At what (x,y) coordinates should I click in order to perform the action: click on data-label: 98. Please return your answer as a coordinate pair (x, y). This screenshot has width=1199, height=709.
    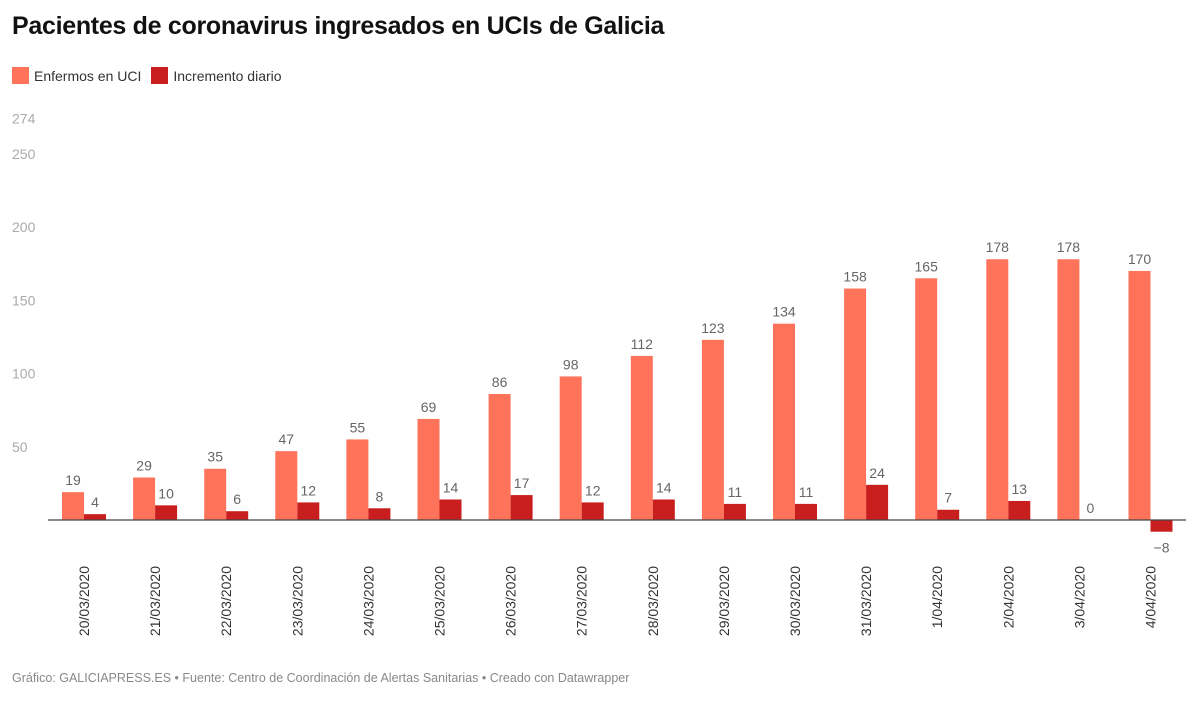
    Looking at the image, I should click on (571, 364).